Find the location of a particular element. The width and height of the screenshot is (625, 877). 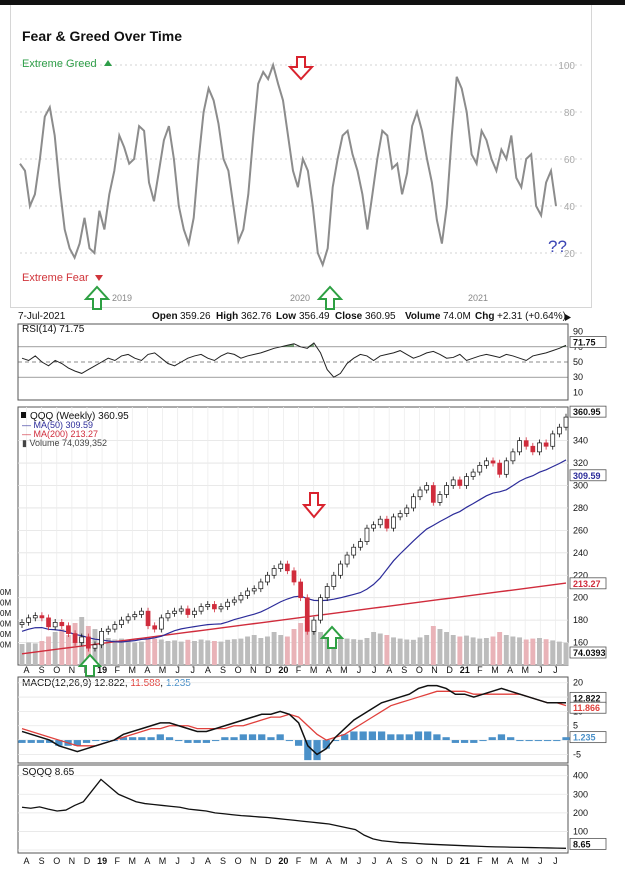

sqqq-last-value: 8.65 is located at coordinates (582, 844).